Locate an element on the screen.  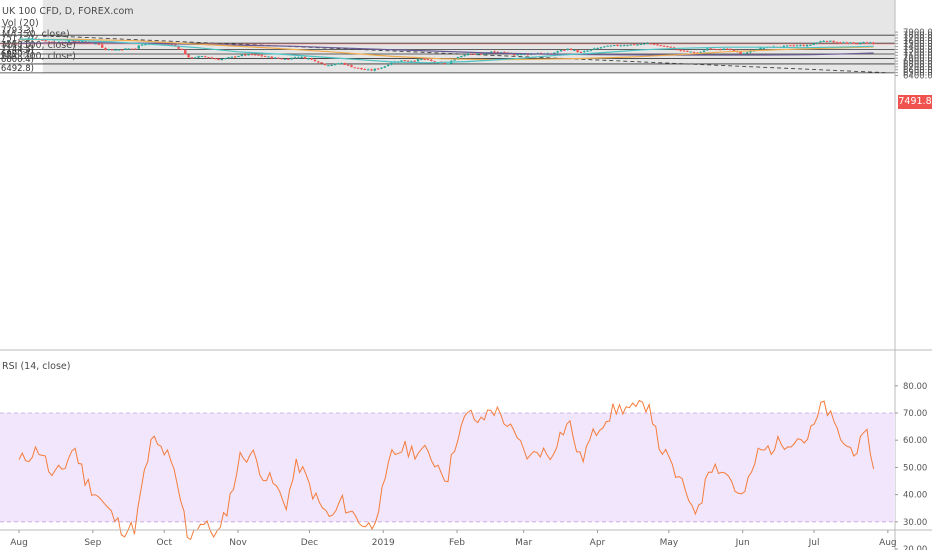
price-tick-label: 6700.0 is located at coordinates (917, 68).